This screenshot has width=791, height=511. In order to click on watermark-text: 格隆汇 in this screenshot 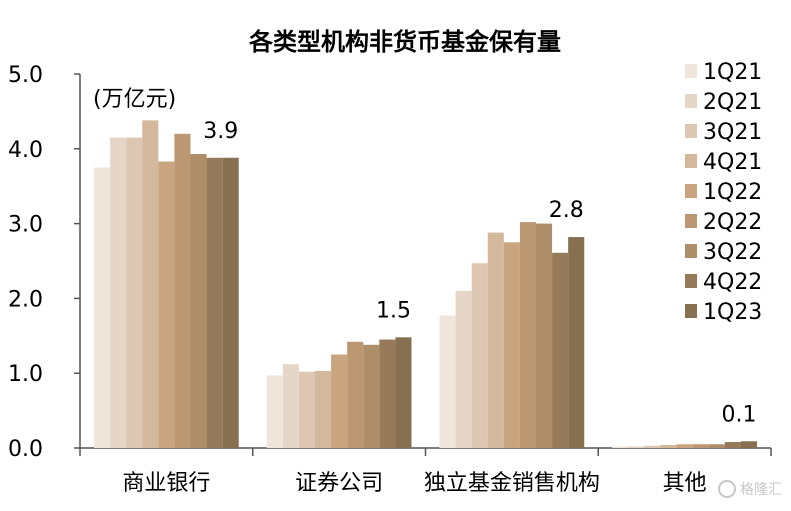, I will do `click(761, 490)`.